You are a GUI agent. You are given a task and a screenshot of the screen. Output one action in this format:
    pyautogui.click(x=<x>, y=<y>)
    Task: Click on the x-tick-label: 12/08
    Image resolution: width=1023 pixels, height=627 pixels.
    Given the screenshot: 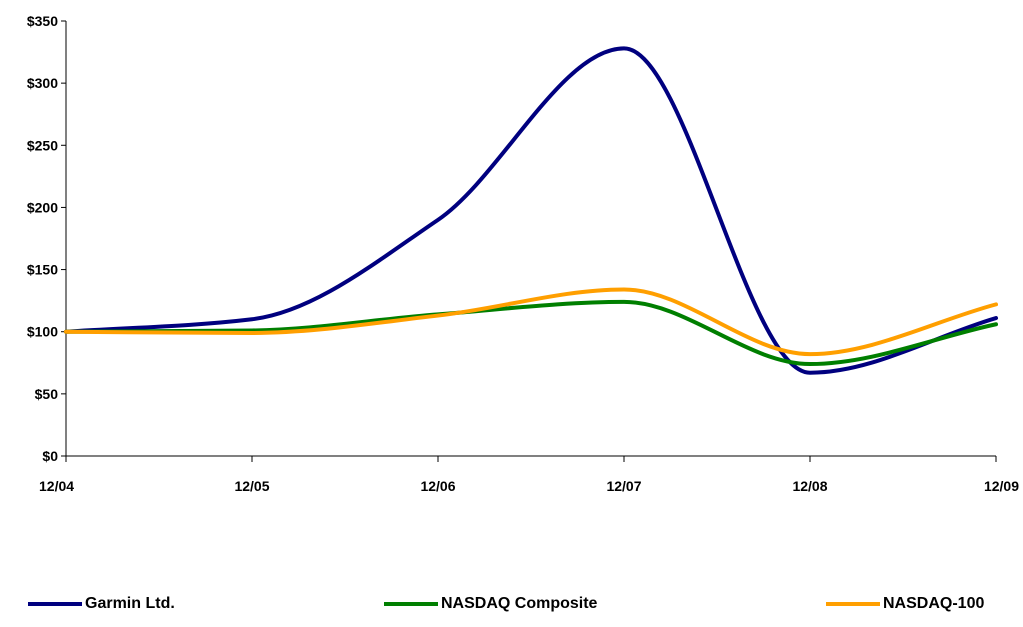 What is the action you would take?
    pyautogui.click(x=809, y=486)
    